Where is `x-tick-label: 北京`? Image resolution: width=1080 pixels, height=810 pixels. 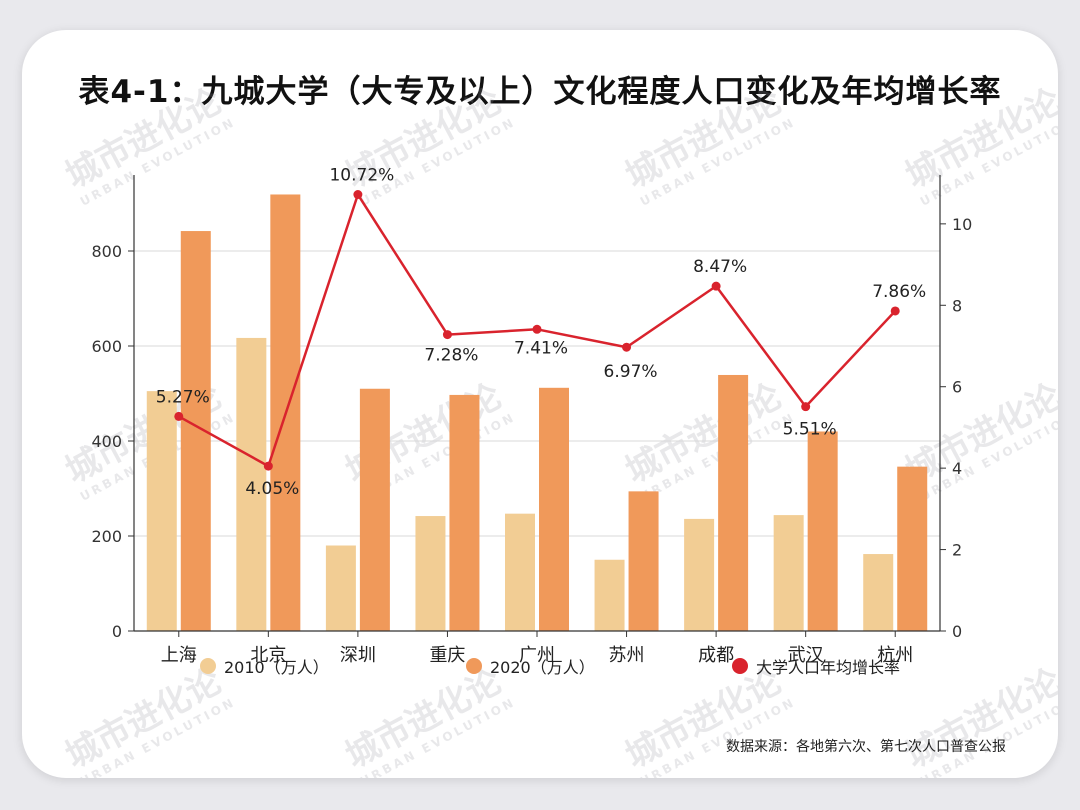 x-tick-label: 北京 is located at coordinates (268, 655).